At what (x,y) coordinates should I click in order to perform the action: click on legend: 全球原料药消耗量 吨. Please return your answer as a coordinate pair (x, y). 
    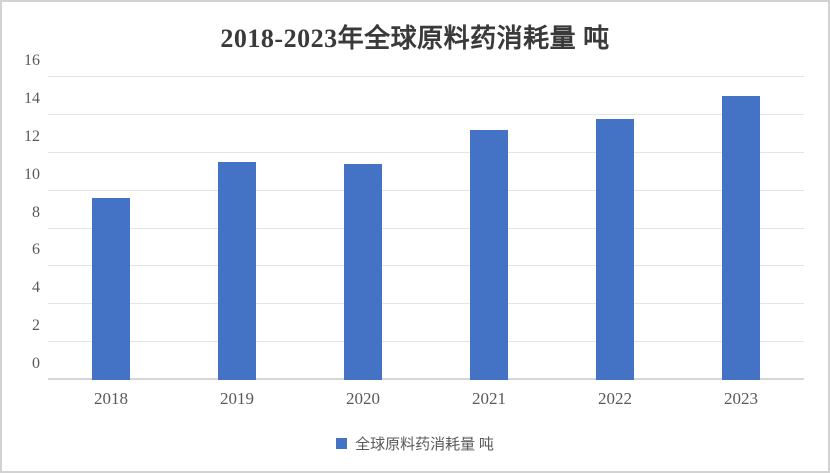
    Looking at the image, I should click on (415, 443).